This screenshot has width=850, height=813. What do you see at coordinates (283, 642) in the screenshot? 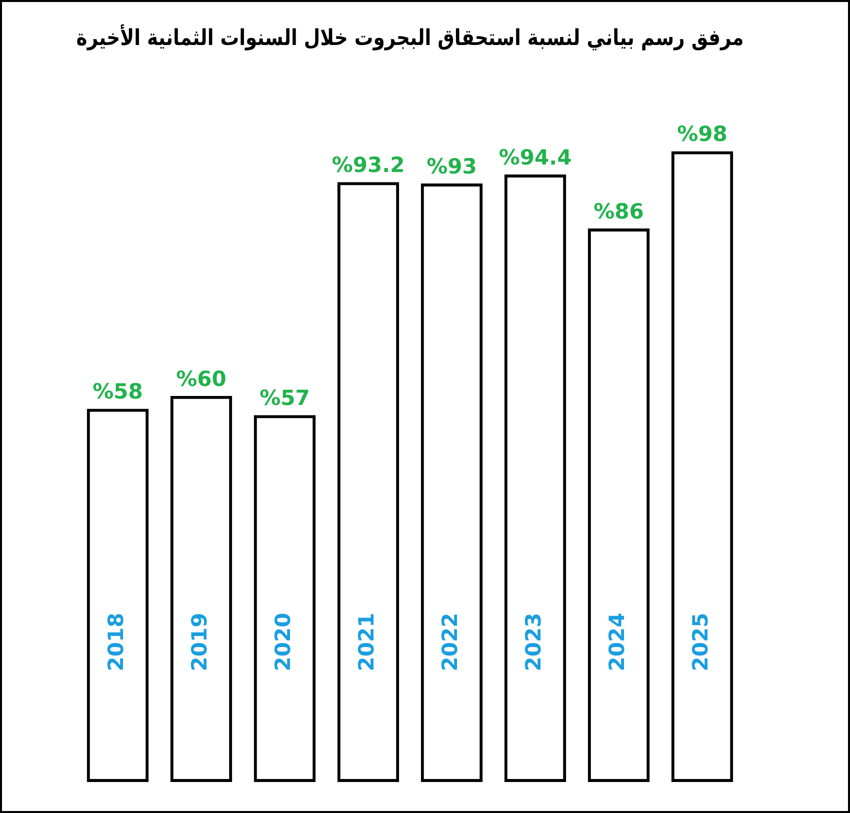
I see `x-tick-label: 2020` at bounding box center [283, 642].